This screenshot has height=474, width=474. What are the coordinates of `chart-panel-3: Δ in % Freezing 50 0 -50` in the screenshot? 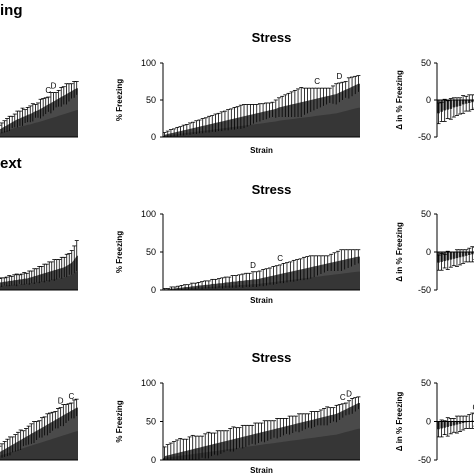 It's located at (434, 100).